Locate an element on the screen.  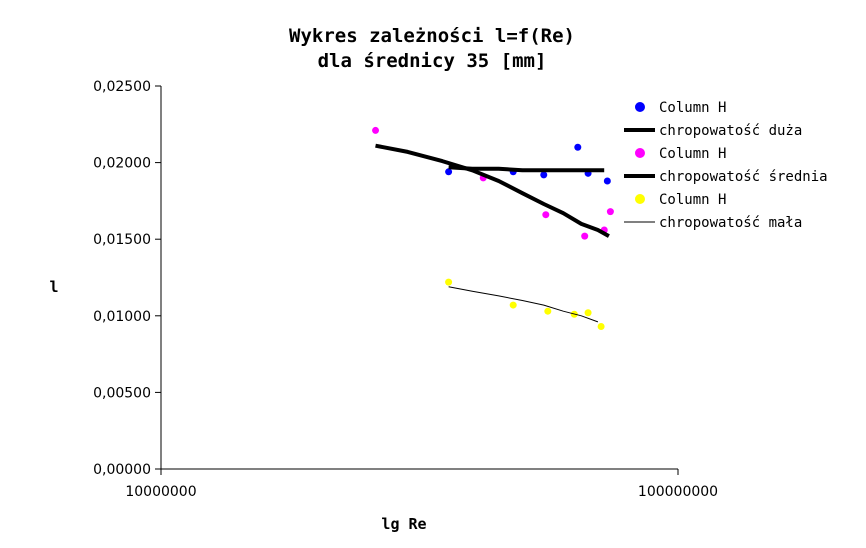
y-tick-label: 0,02000 is located at coordinates (122, 164).